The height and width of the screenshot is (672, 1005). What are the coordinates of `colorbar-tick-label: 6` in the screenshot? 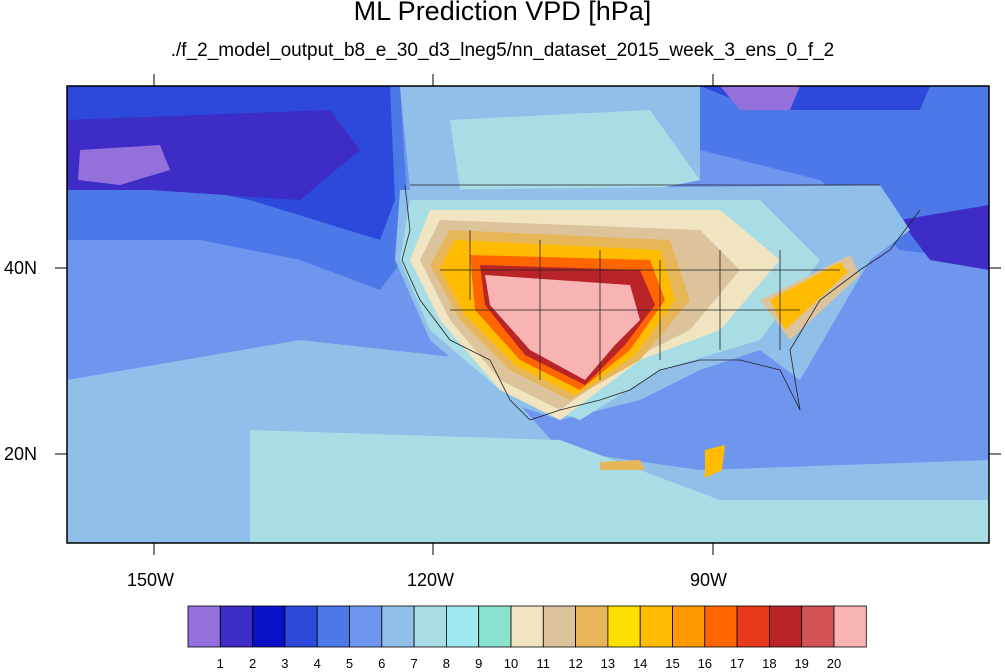 It's located at (382, 663).